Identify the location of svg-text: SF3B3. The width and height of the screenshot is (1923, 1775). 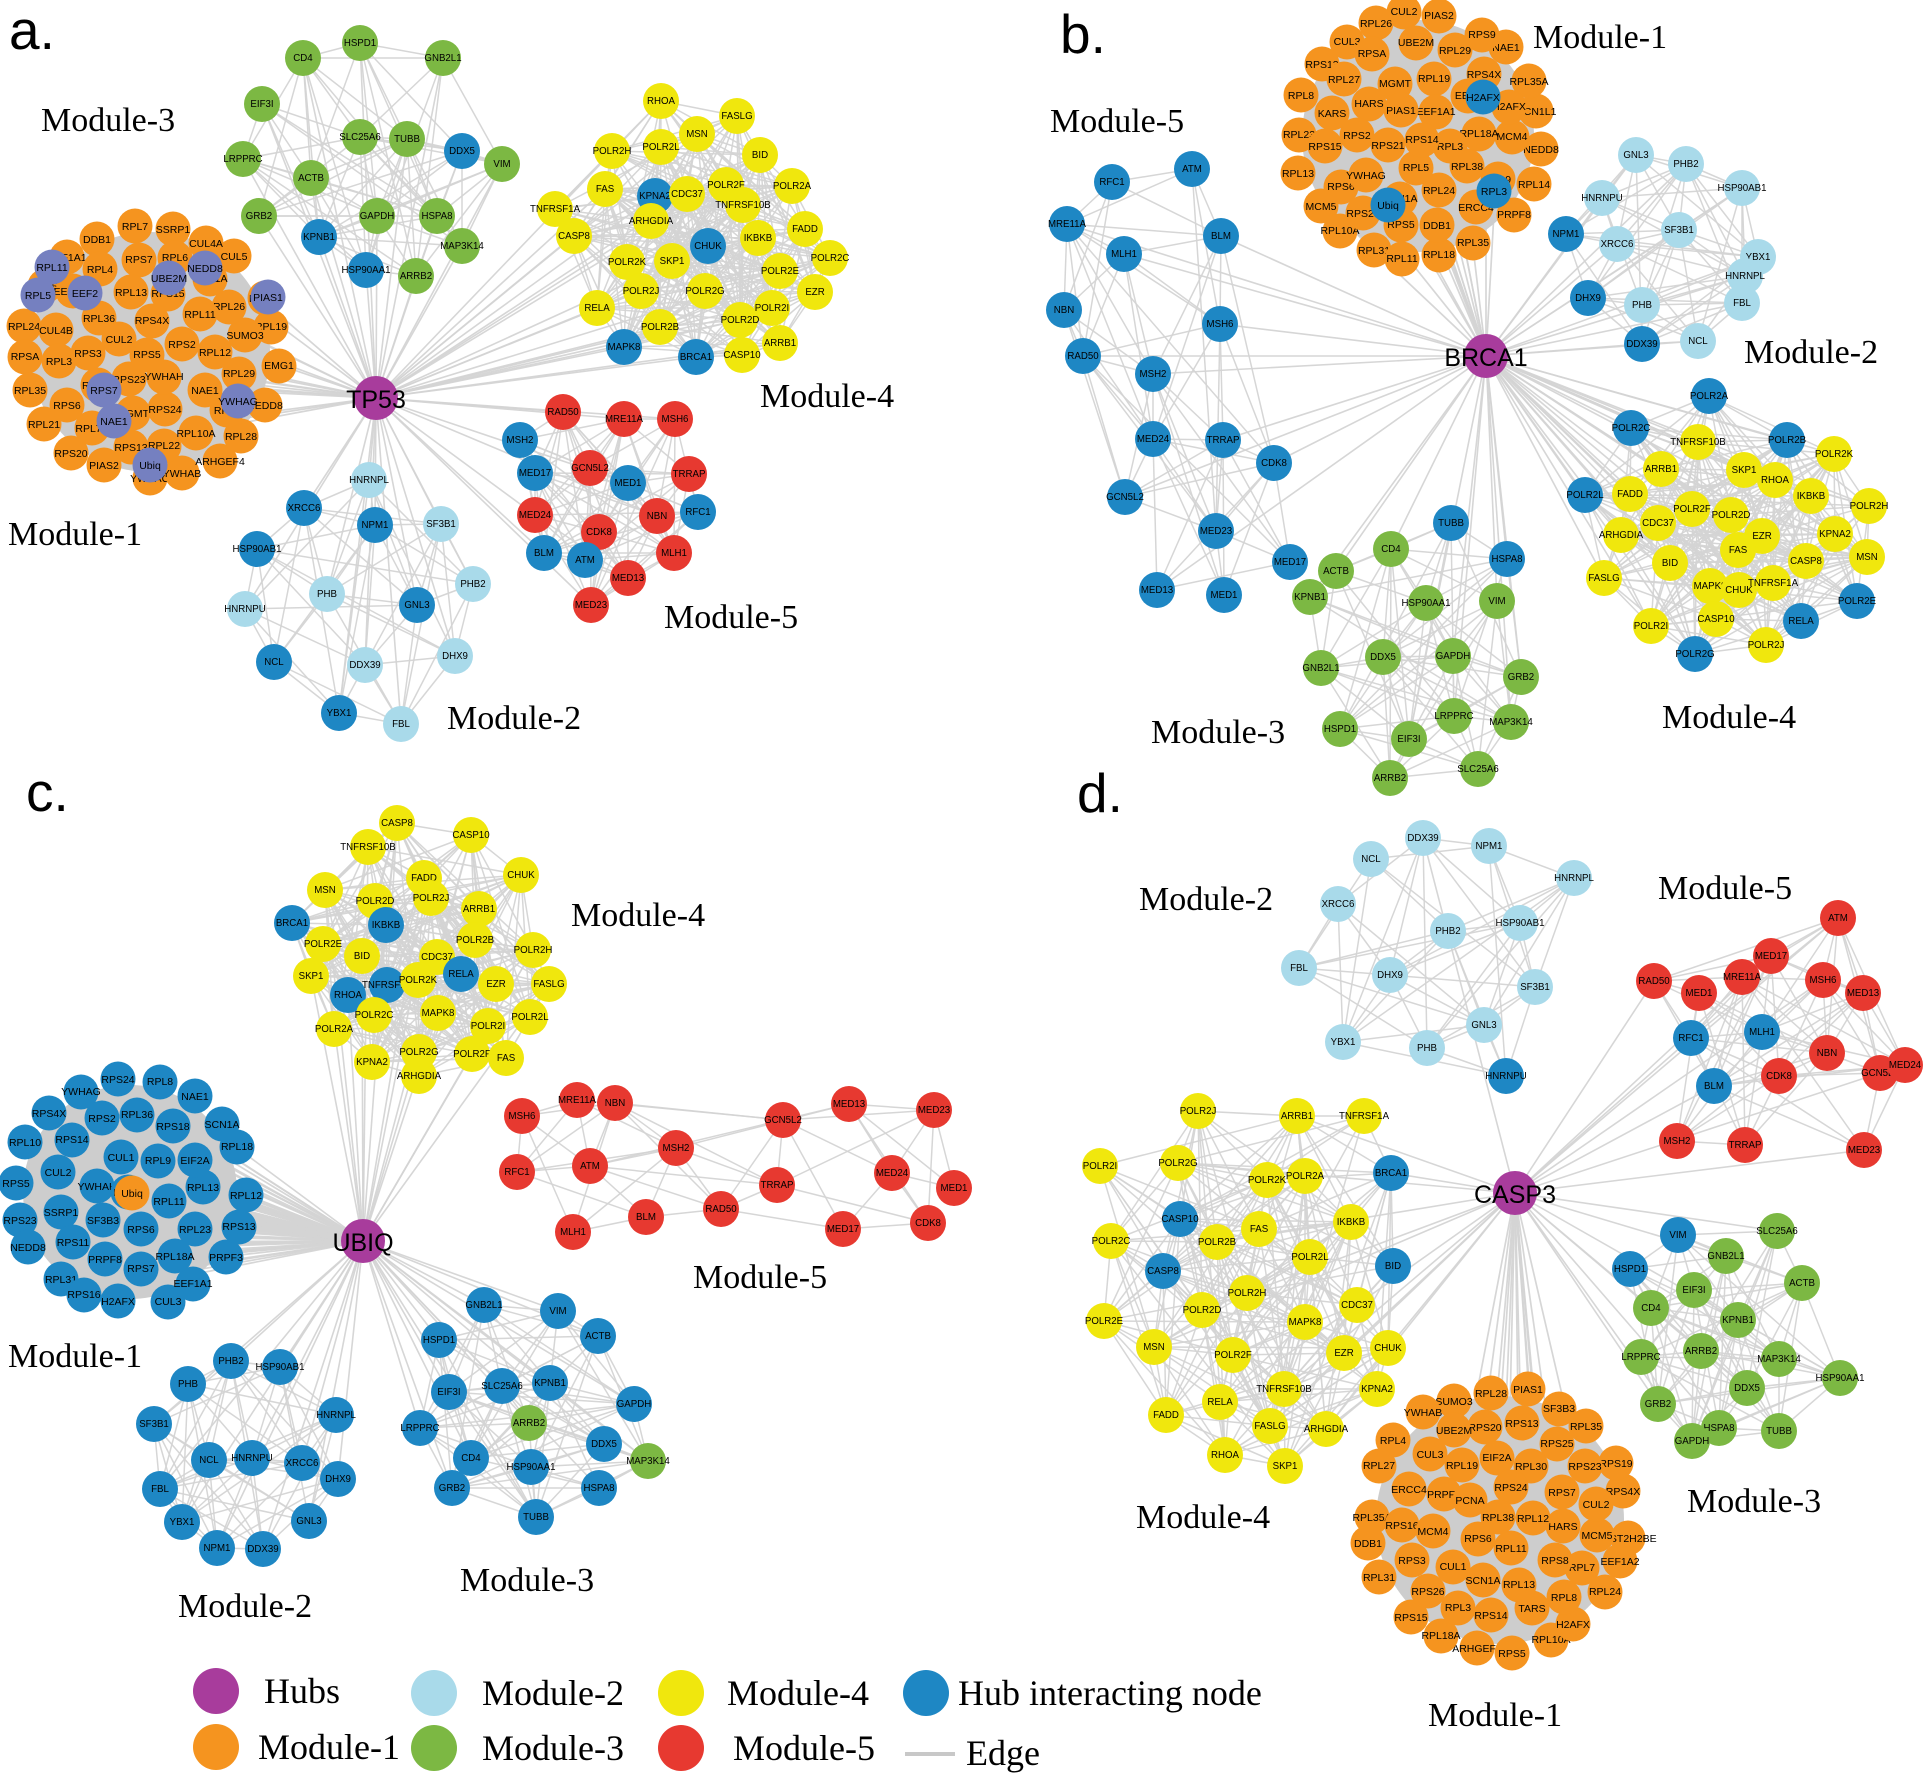
(103, 1221).